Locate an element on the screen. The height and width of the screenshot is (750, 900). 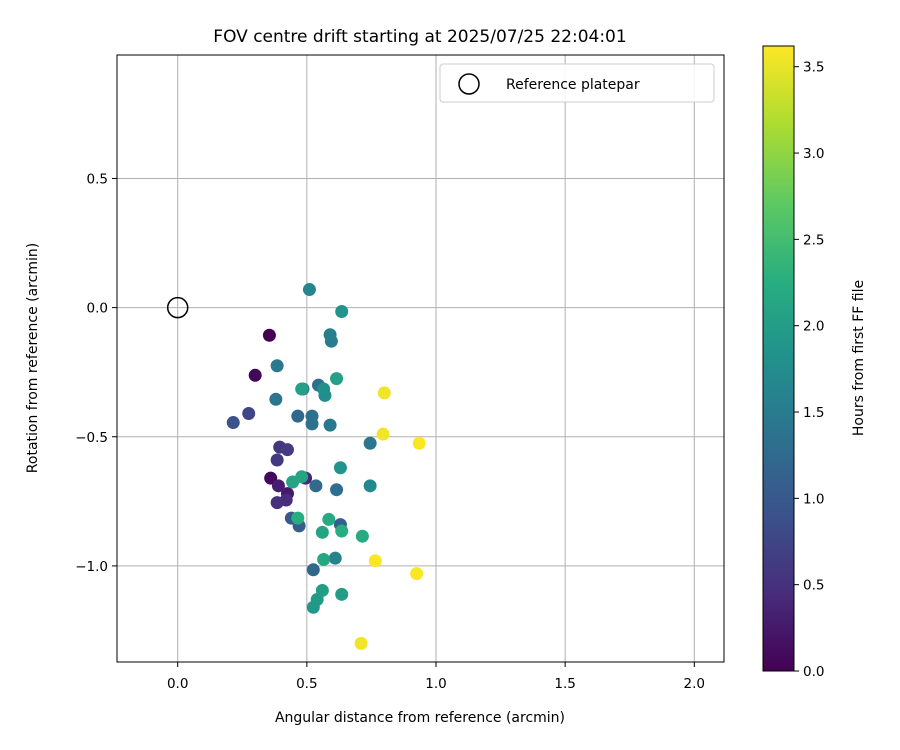
colorbar-bar is located at coordinates (778, 358).